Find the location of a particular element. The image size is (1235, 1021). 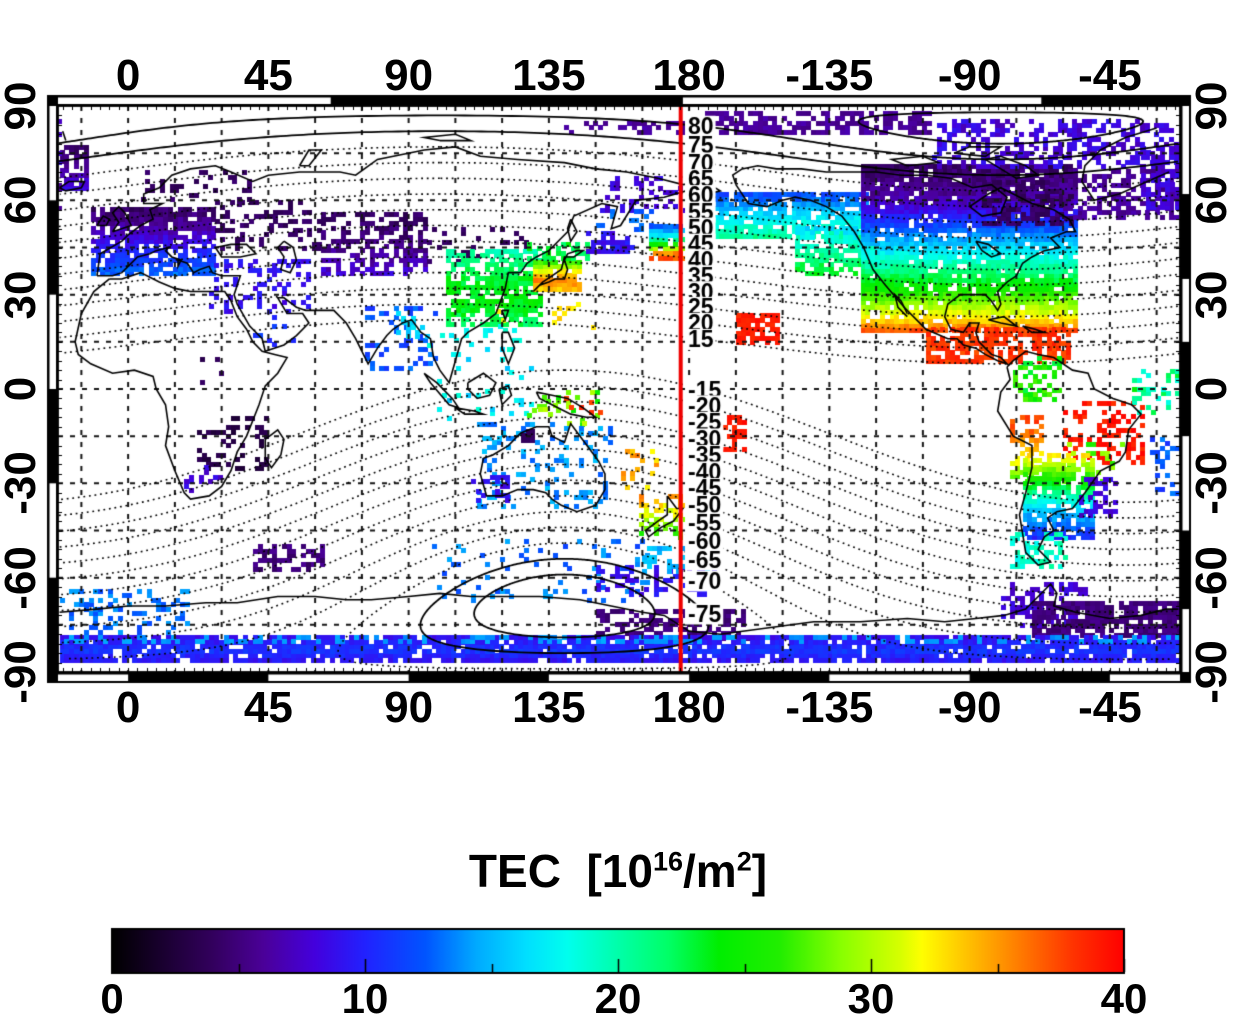

lon-tick-label-top: -90 is located at coordinates (969, 75).